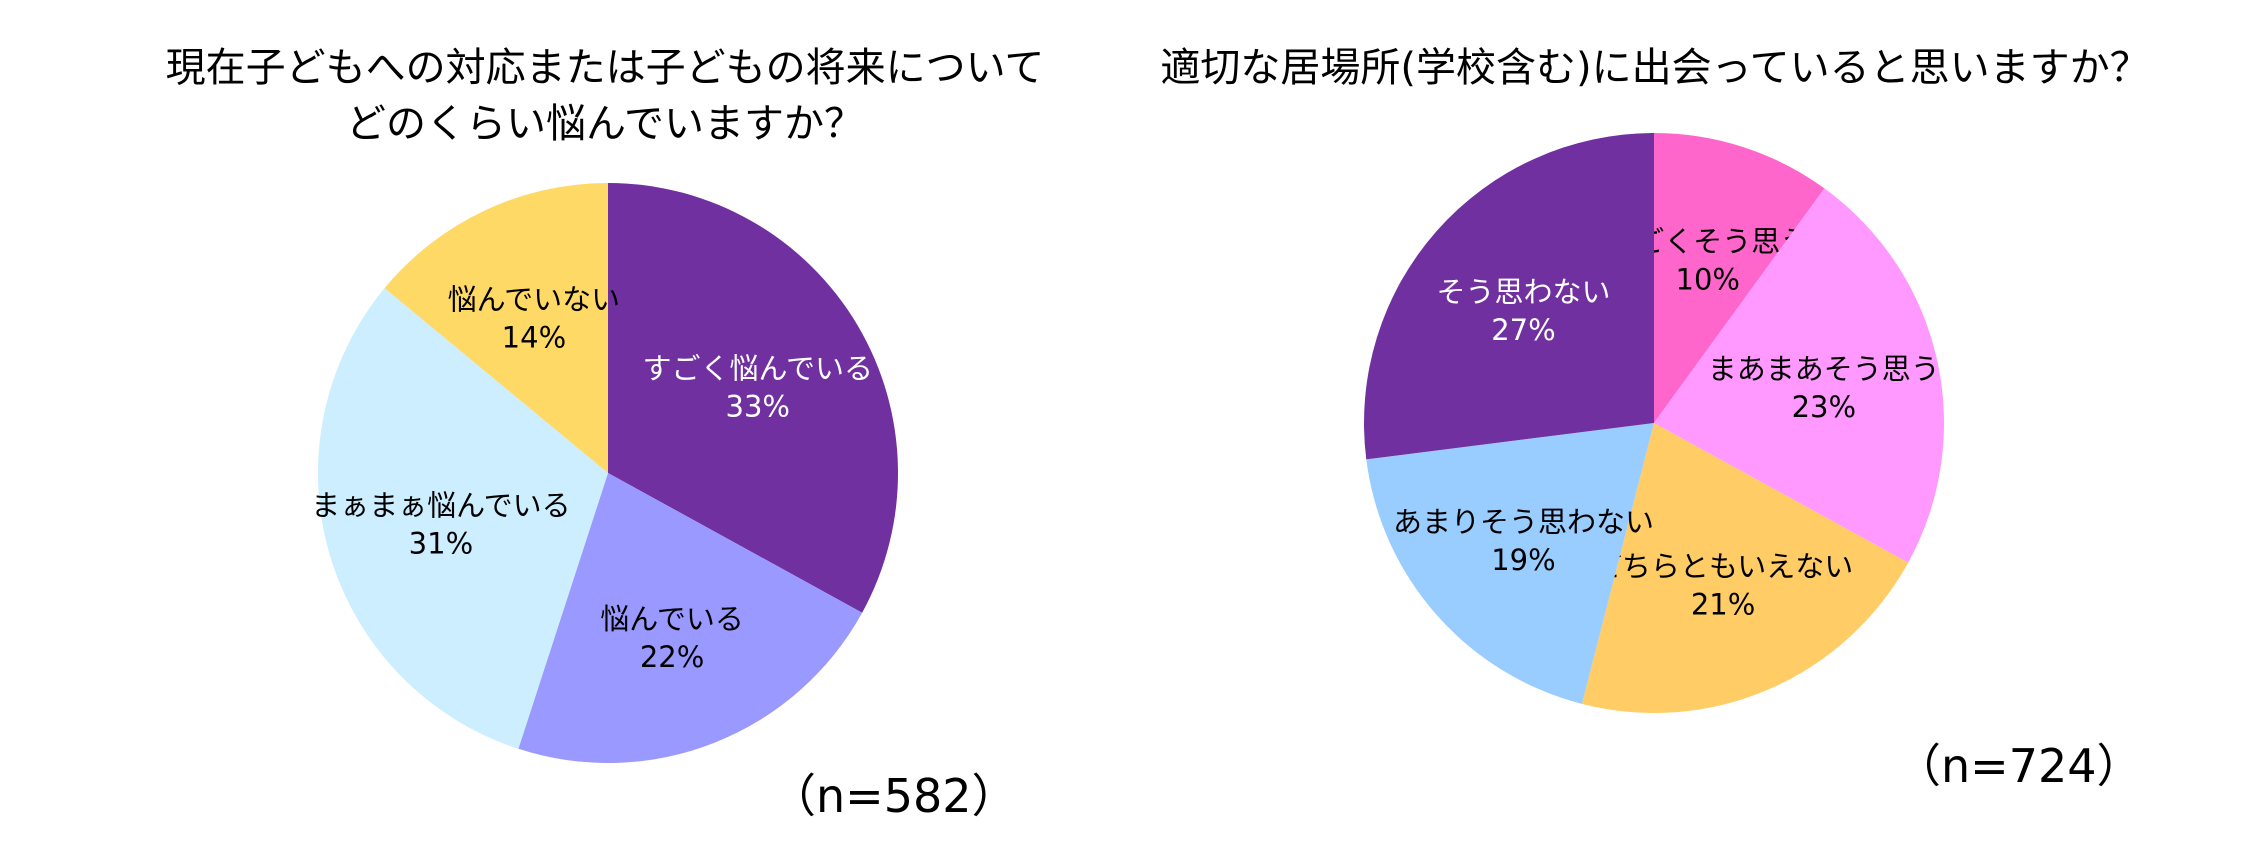 Image resolution: width=2264 pixels, height=843 pixels. What do you see at coordinates (1708, 280) in the screenshot?
I see `pie-2-slice-1-value: 10%` at bounding box center [1708, 280].